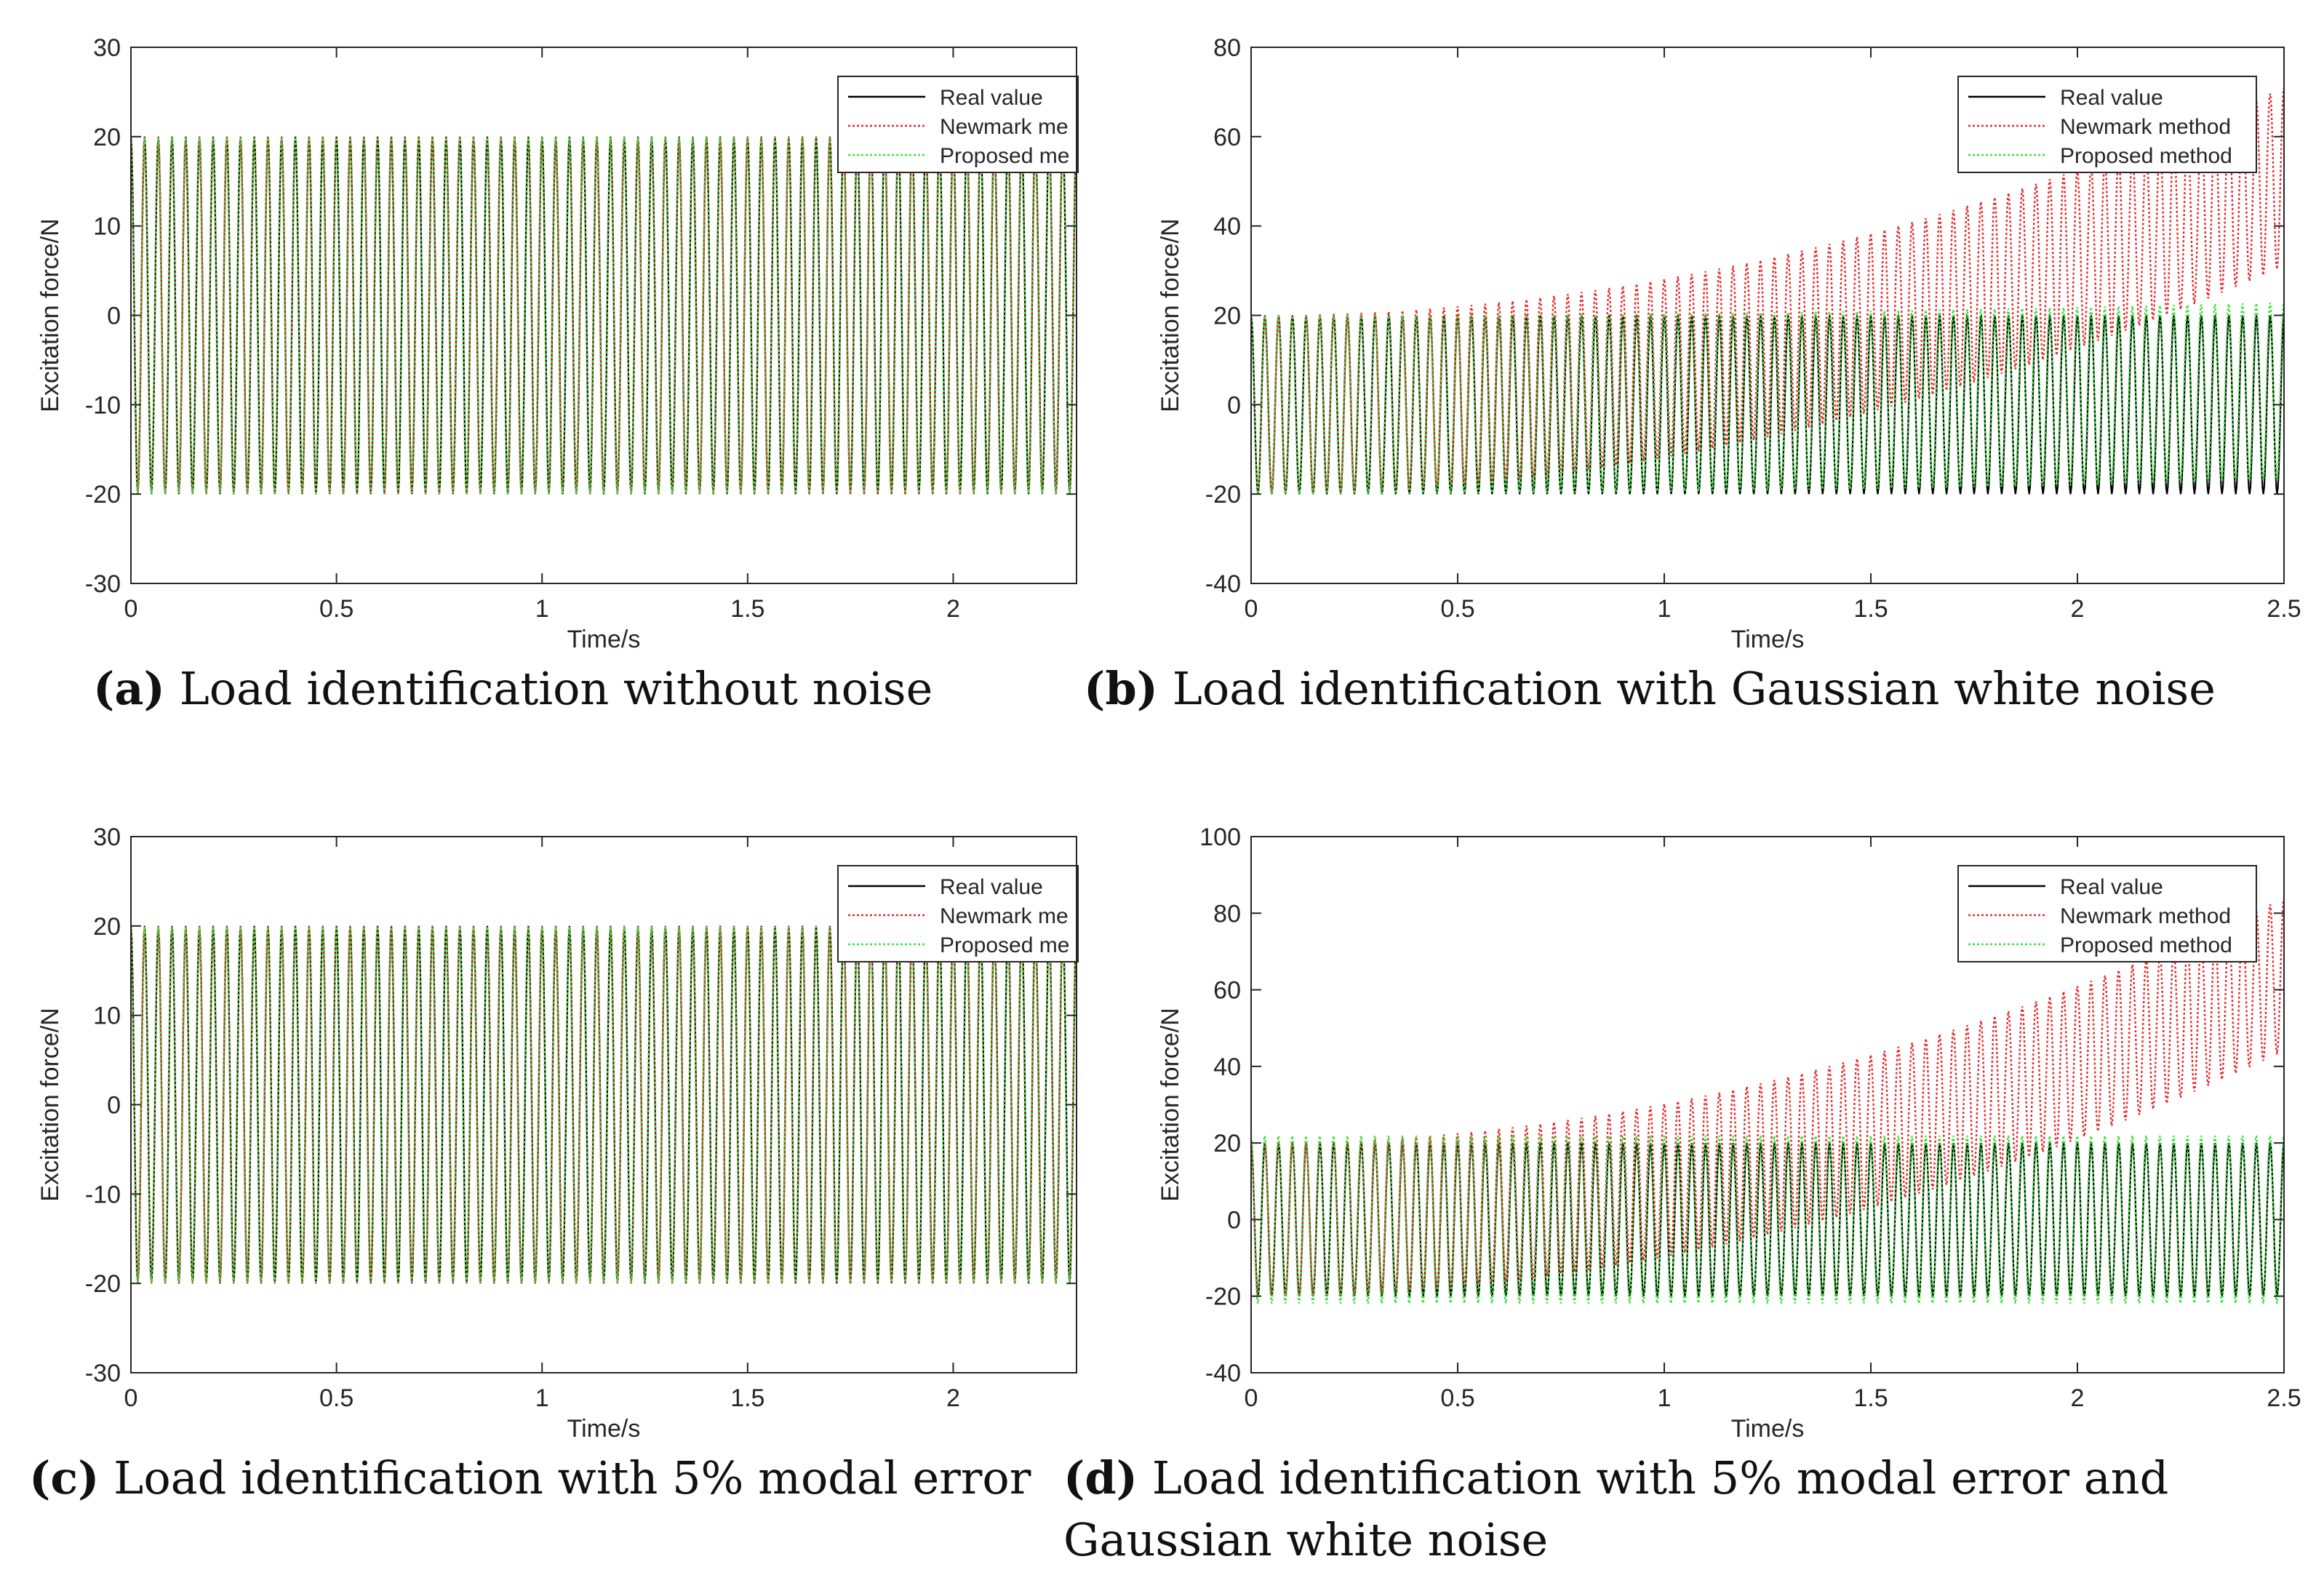  What do you see at coordinates (747, 609) in the screenshot?
I see `x-tick-label-a: 1.5` at bounding box center [747, 609].